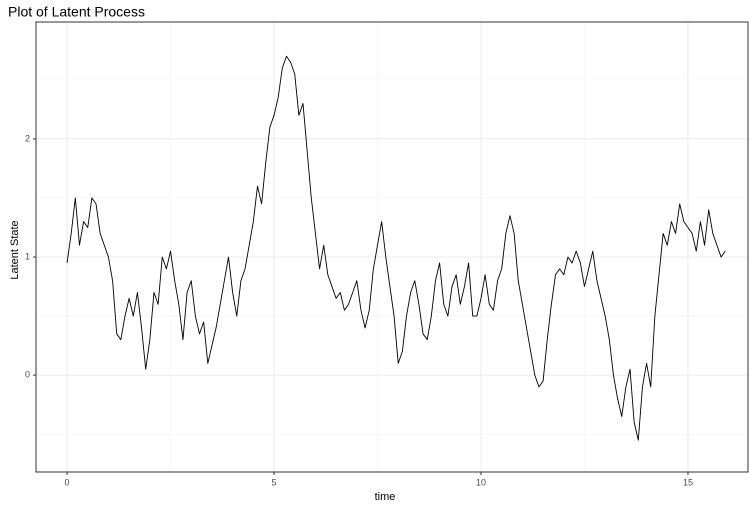 Image resolution: width=749 pixels, height=515 pixels. I want to click on x-tick-label: 5, so click(274, 482).